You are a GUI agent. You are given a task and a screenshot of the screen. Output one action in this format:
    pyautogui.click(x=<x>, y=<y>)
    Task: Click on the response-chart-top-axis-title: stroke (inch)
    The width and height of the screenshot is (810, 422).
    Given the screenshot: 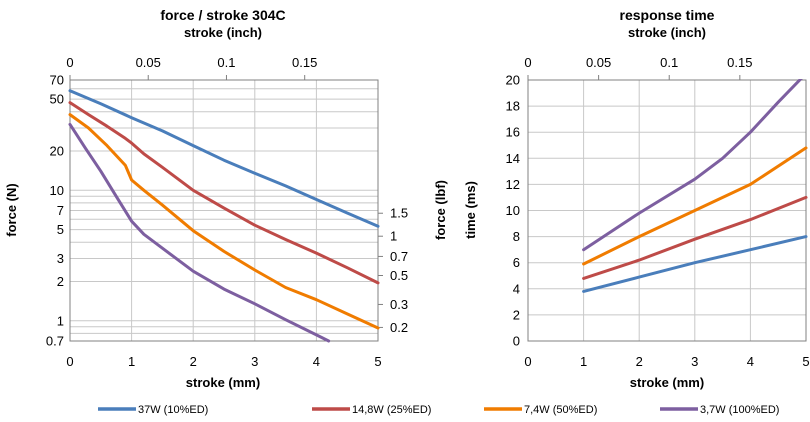 What is the action you would take?
    pyautogui.click(x=667, y=32)
    